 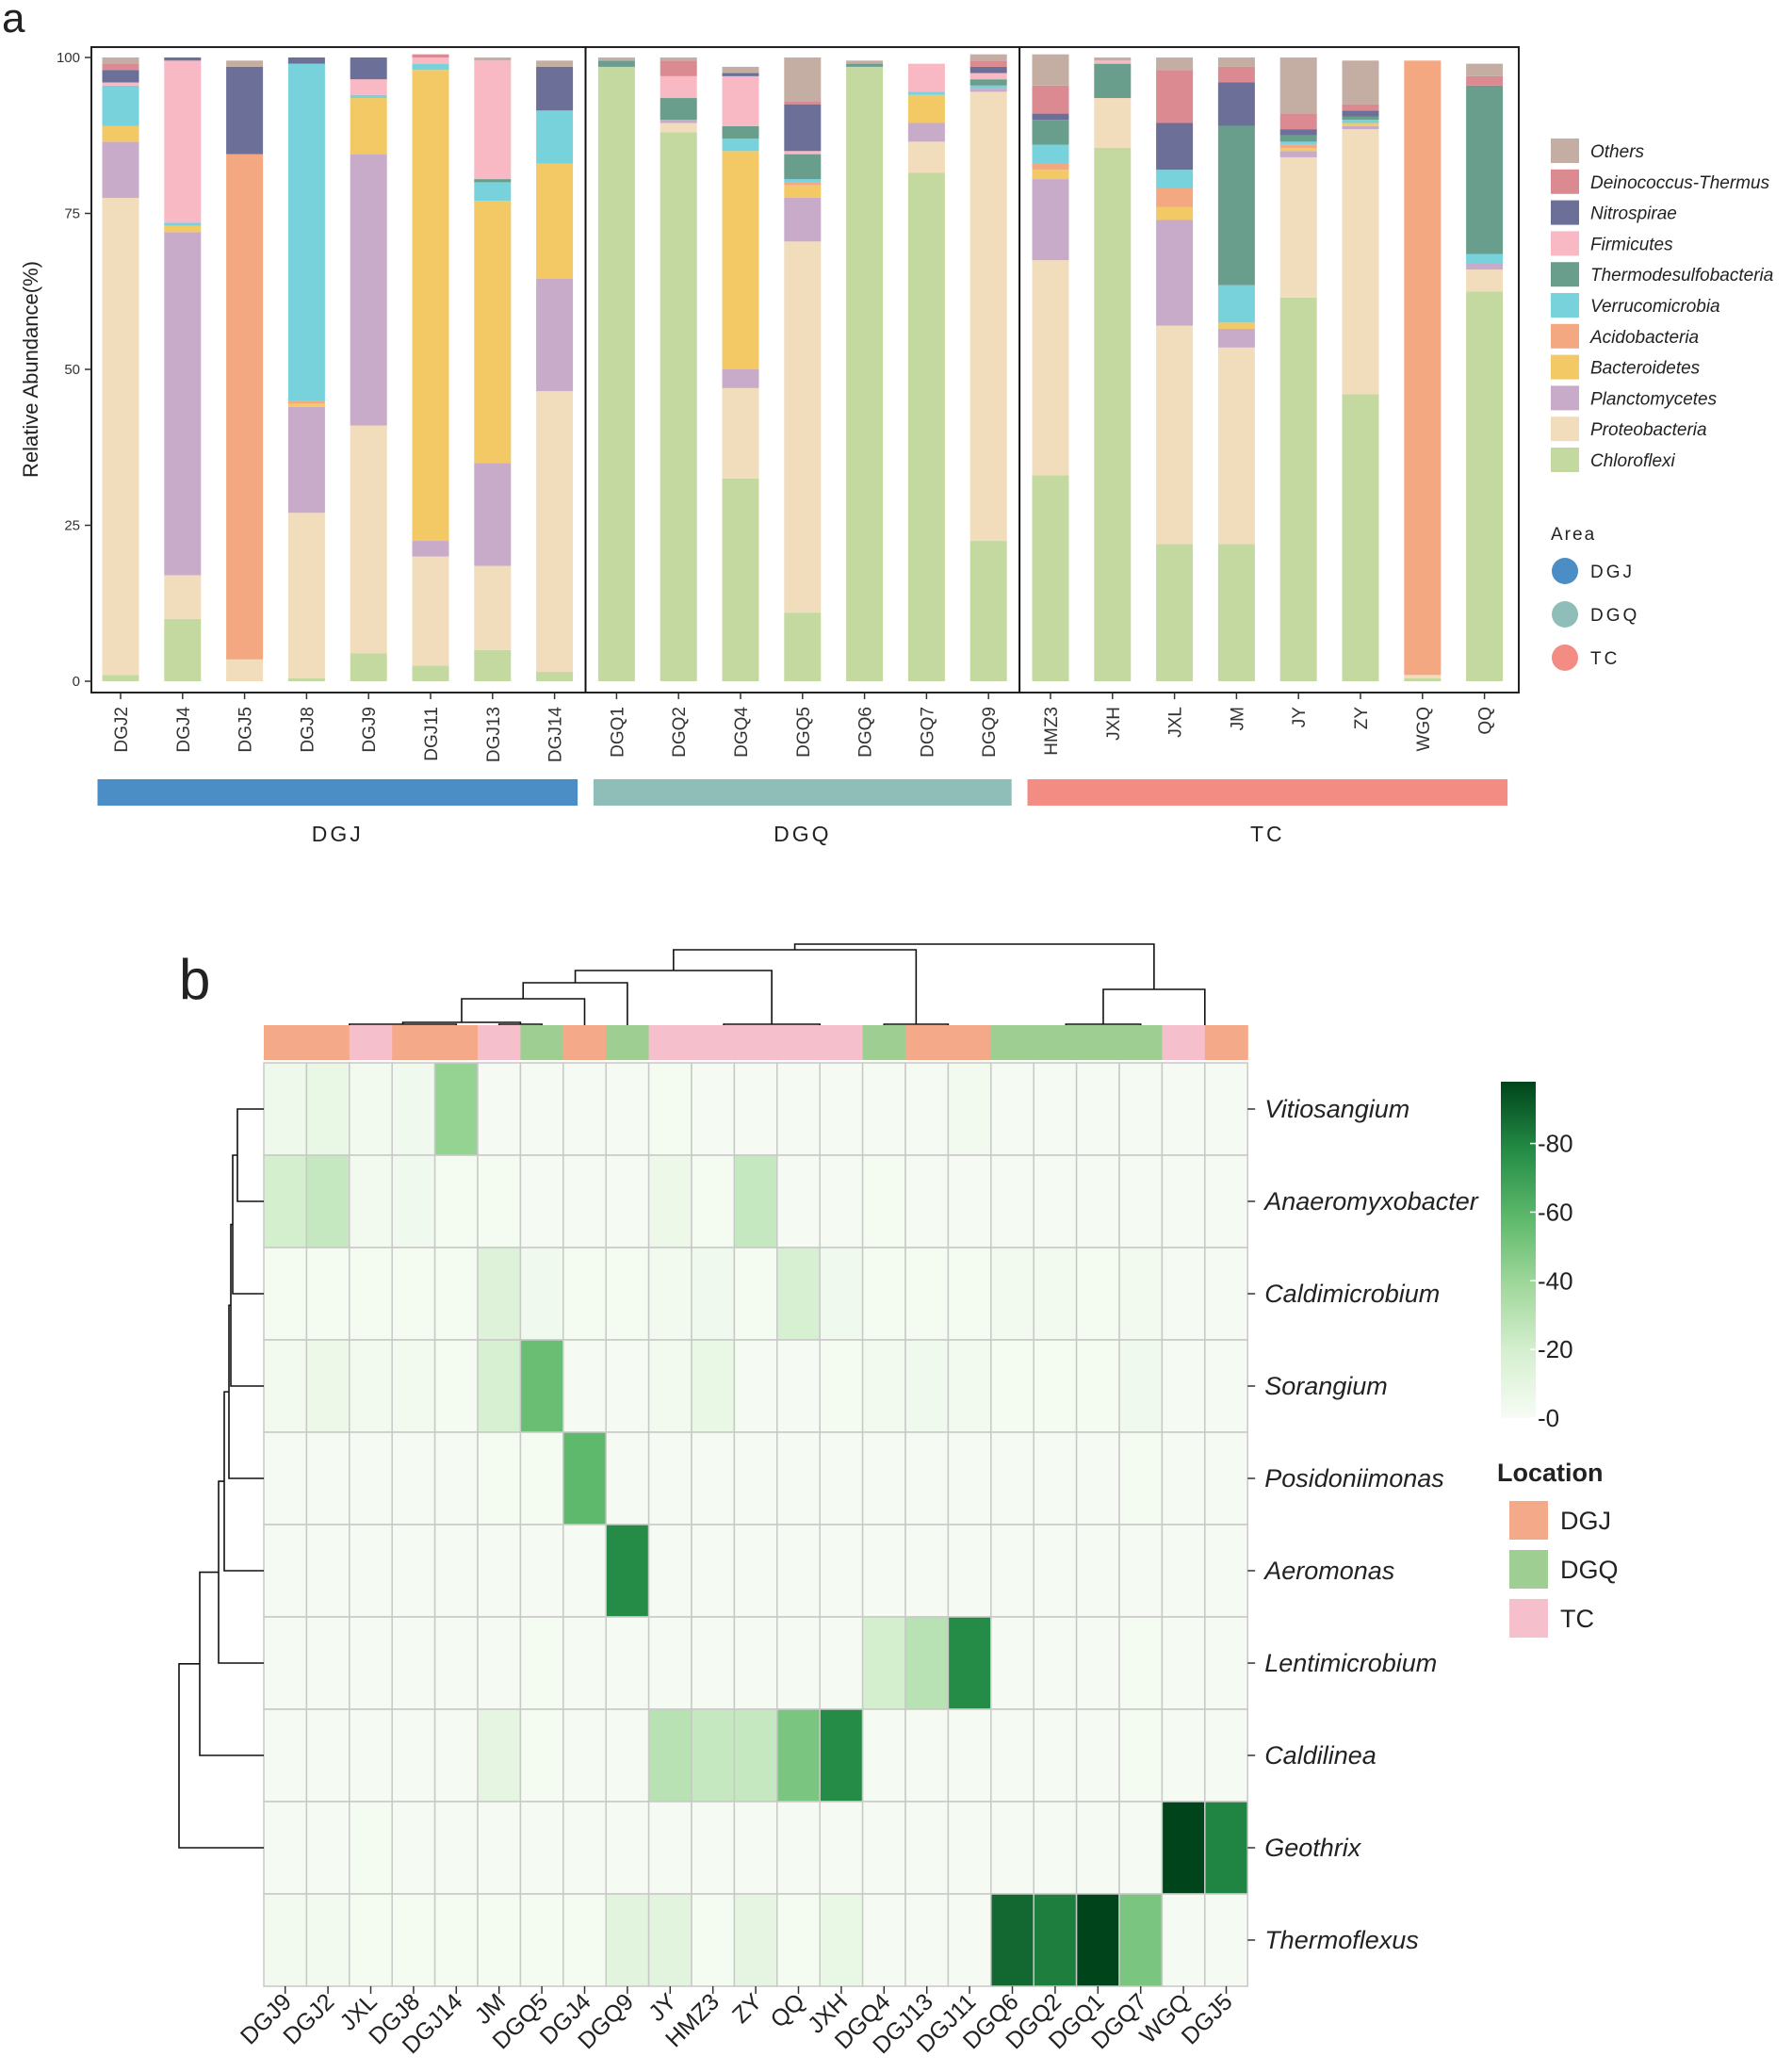 I want to click on cell-thermoflexus-dgj8, so click(x=413, y=1940).